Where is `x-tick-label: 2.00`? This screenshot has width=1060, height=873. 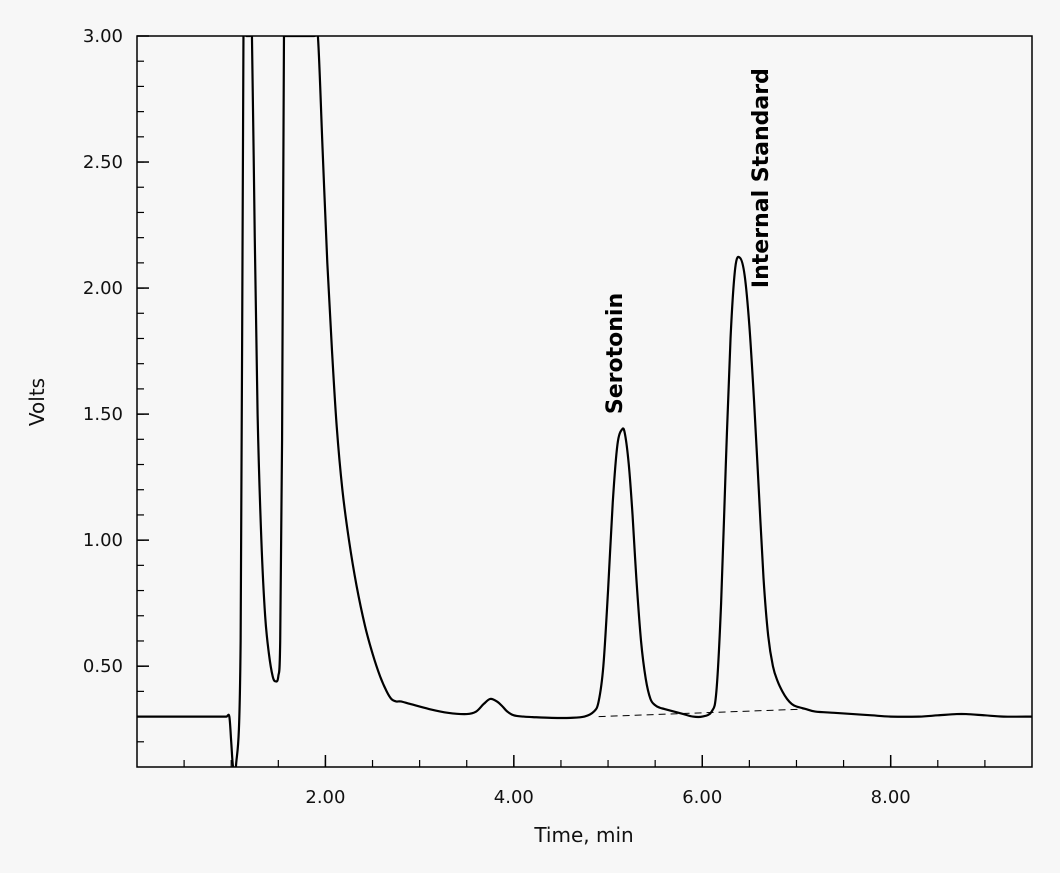
x-tick-label: 2.00 is located at coordinates (325, 797).